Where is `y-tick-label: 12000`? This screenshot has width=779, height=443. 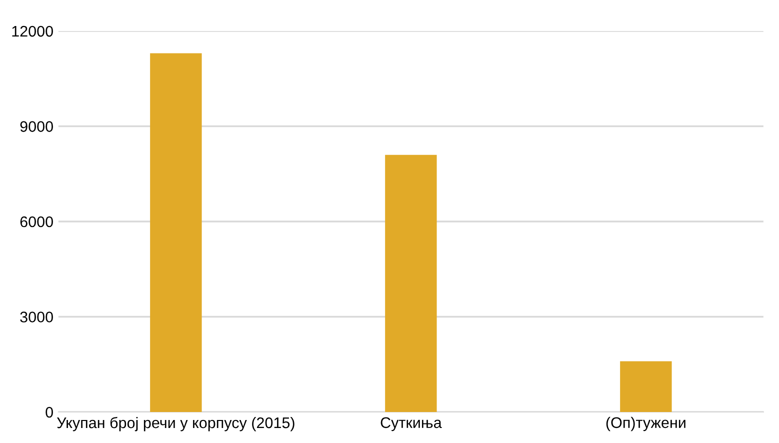
y-tick-label: 12000 is located at coordinates (32, 31).